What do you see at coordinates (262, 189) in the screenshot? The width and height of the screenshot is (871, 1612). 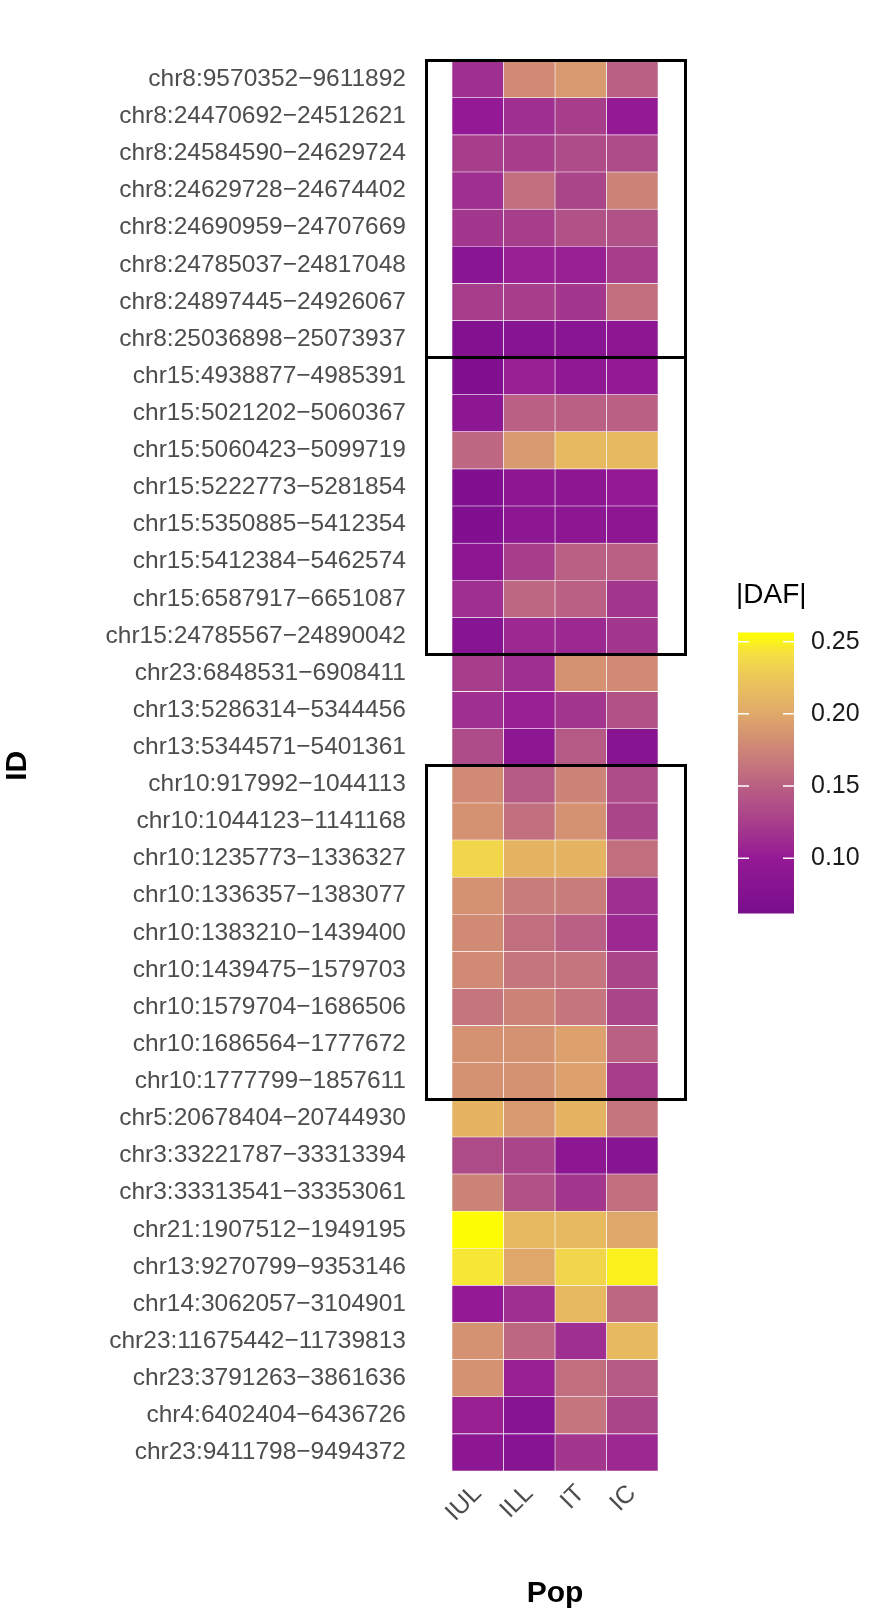 I see `y-tick-label: chr8:24629728−24674402` at bounding box center [262, 189].